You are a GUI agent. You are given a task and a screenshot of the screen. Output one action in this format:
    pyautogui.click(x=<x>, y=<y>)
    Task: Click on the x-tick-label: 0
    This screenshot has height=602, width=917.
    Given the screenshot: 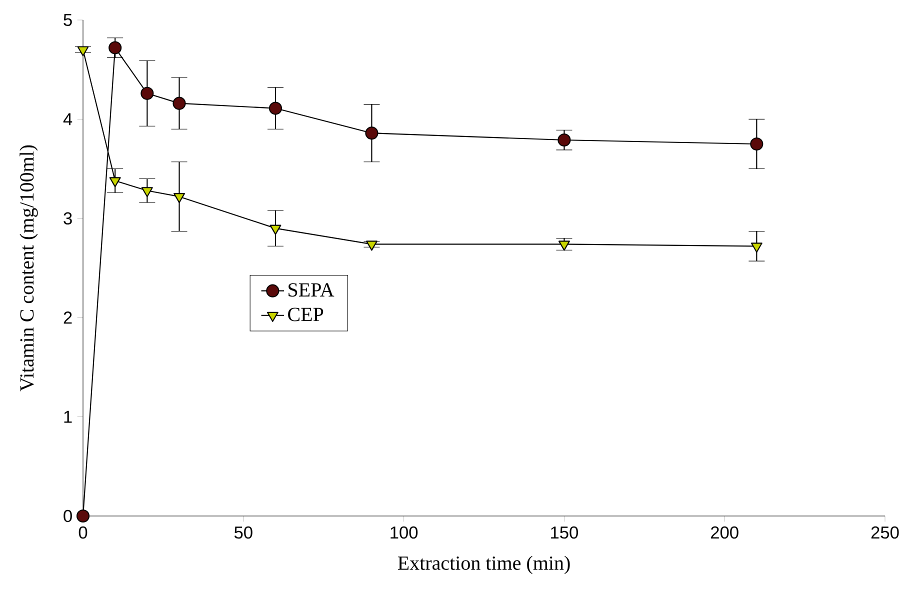 What is the action you would take?
    pyautogui.click(x=83, y=532)
    